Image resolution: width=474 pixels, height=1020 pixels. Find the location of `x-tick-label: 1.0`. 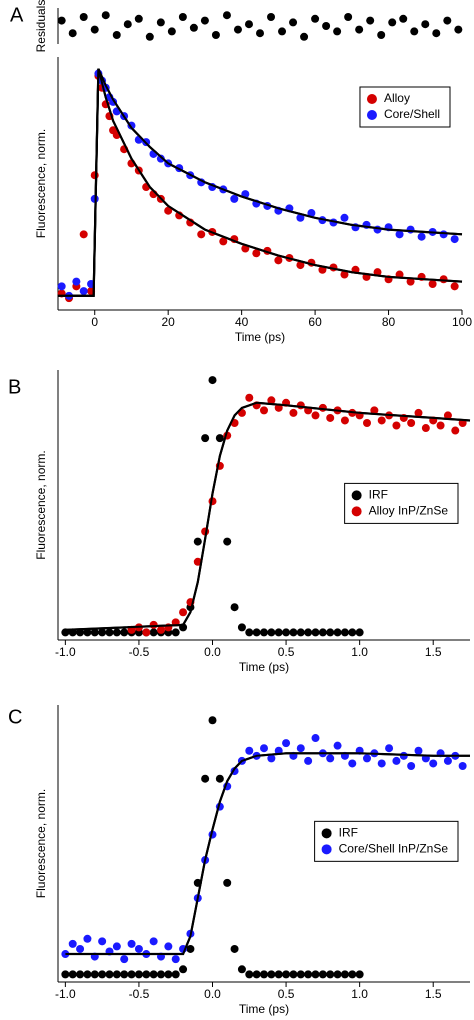

x-tick-label: 1.0 is located at coordinates (359, 652).